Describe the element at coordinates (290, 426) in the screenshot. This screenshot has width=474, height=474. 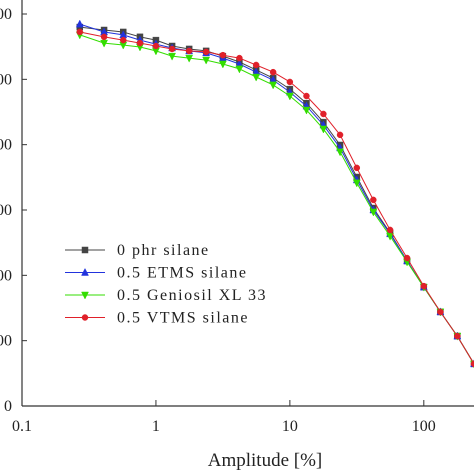
I see `x-tick-label: 10` at that location.